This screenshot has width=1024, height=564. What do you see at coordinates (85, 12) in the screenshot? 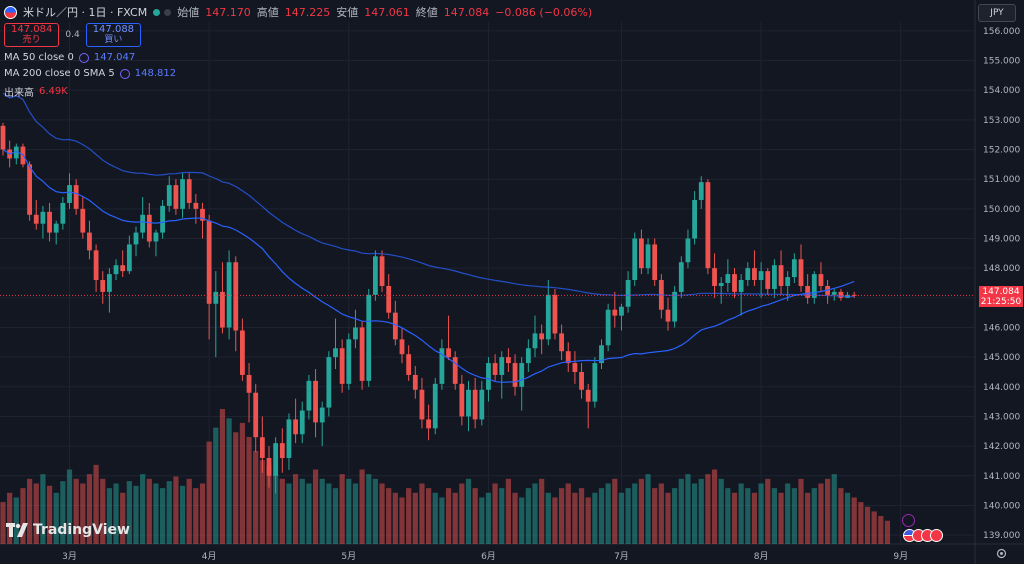
I see `symbol-name: 米ドル／円 · 1日 · FXCM` at bounding box center [85, 12].